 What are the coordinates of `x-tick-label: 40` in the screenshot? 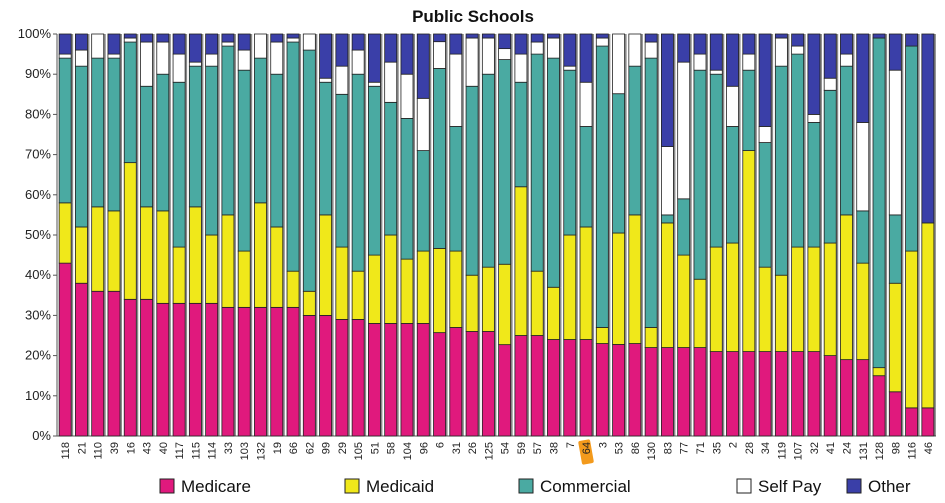 It's located at (164, 448).